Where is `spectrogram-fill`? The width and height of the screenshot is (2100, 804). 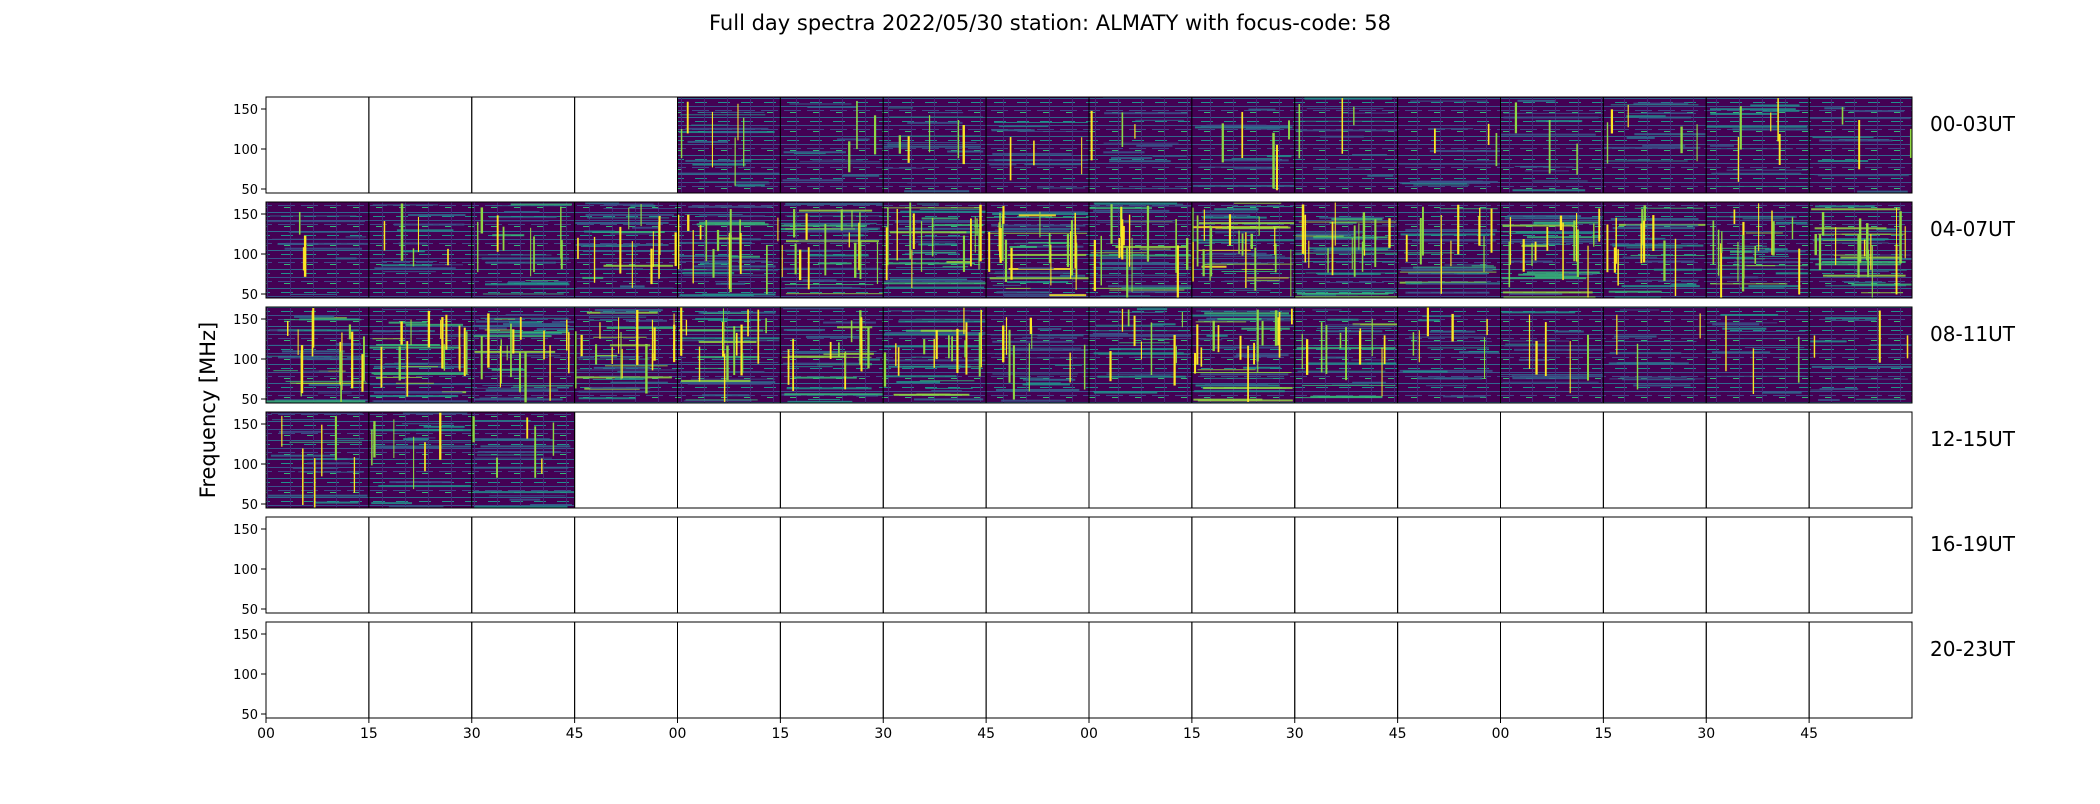
spectrogram-fill is located at coordinates (832, 145).